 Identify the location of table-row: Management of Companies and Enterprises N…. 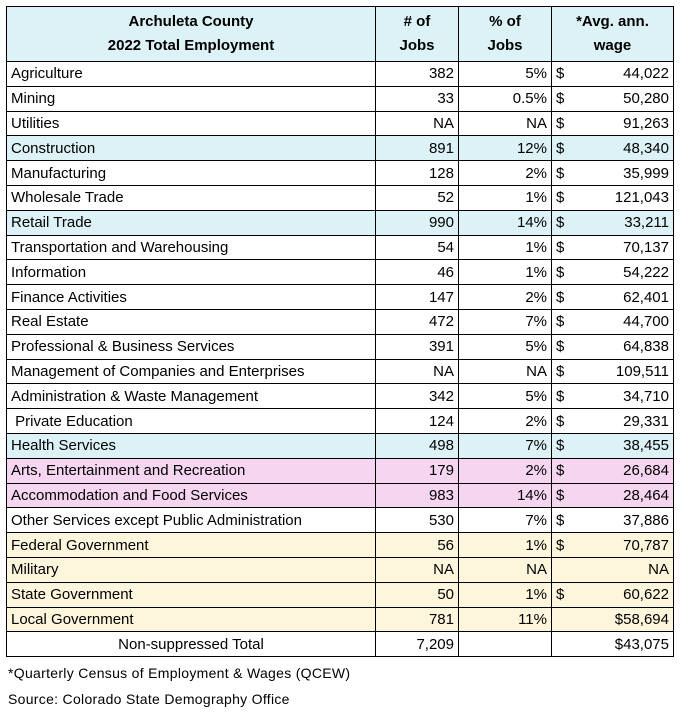
(340, 371).